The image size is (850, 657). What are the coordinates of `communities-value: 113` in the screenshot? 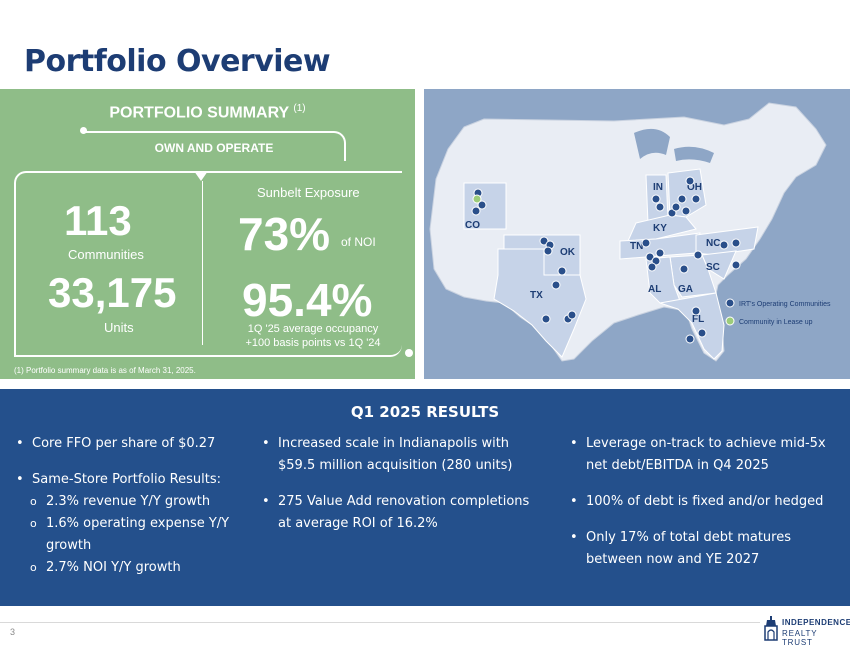 It's located at (98, 220).